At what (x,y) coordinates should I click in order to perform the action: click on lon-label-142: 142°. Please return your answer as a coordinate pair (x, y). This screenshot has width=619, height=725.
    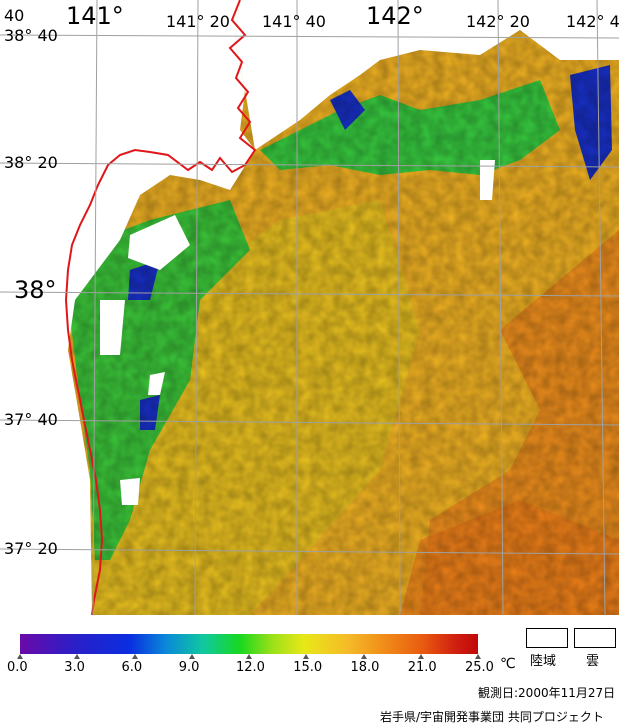
    Looking at the image, I should click on (395, 16).